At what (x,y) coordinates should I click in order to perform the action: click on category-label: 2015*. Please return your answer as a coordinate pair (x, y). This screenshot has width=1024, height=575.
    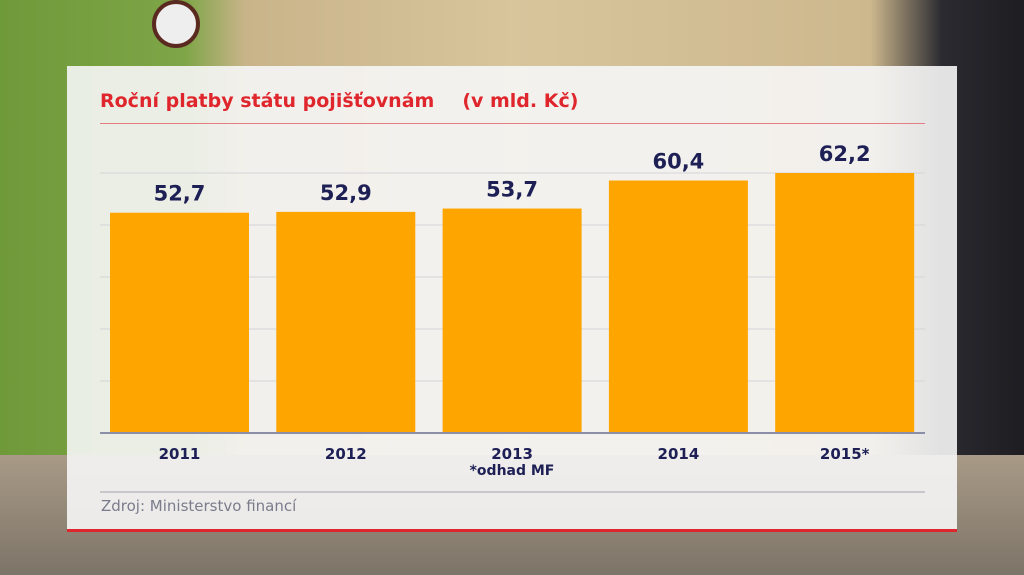
    Looking at the image, I should click on (845, 454).